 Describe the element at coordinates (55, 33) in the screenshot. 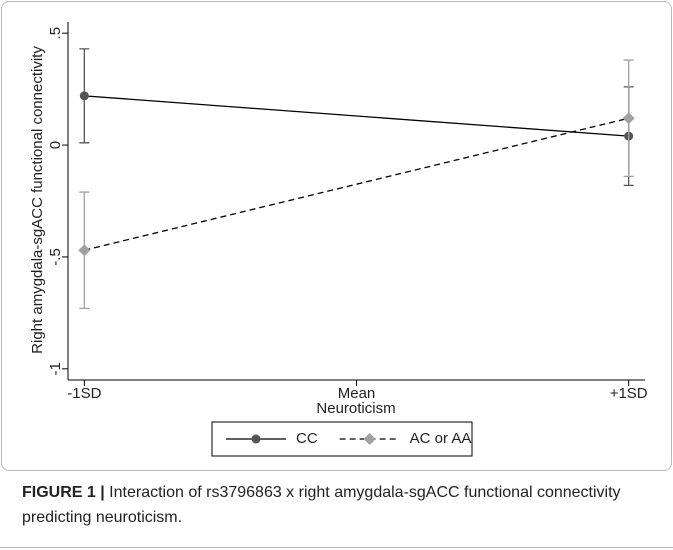

I see `y-tick-label: .5` at that location.